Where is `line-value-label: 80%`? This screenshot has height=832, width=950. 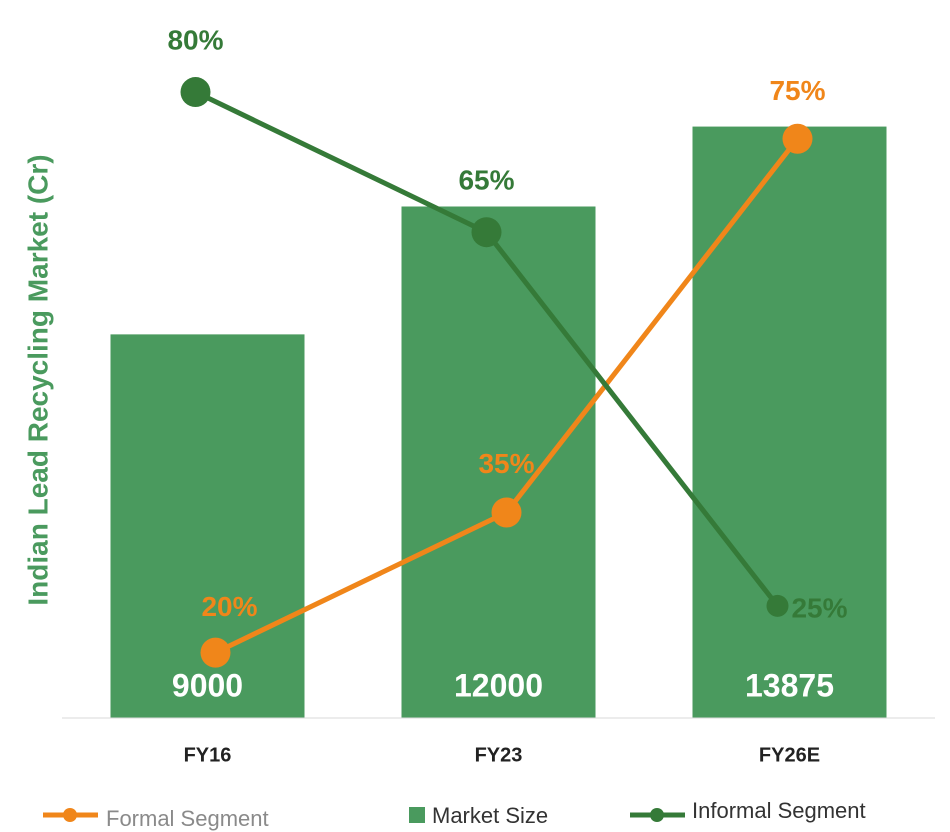 line-value-label: 80% is located at coordinates (195, 39).